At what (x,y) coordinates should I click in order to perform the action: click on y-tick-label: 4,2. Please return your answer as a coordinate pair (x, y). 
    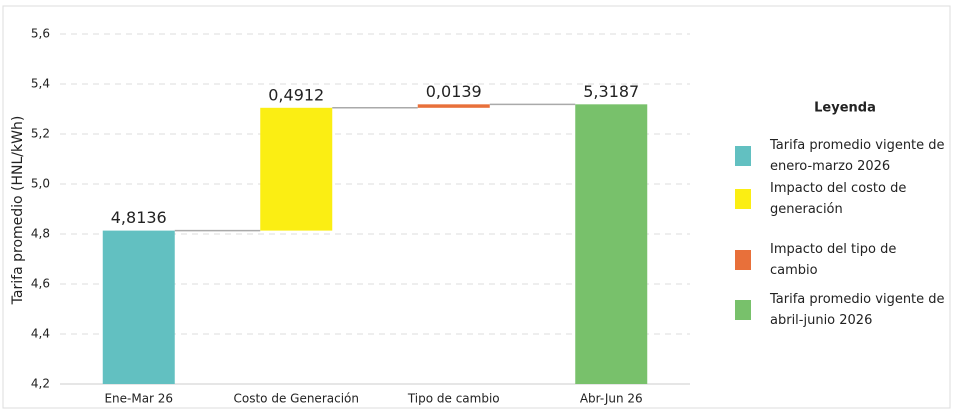
    Looking at the image, I should click on (40, 384).